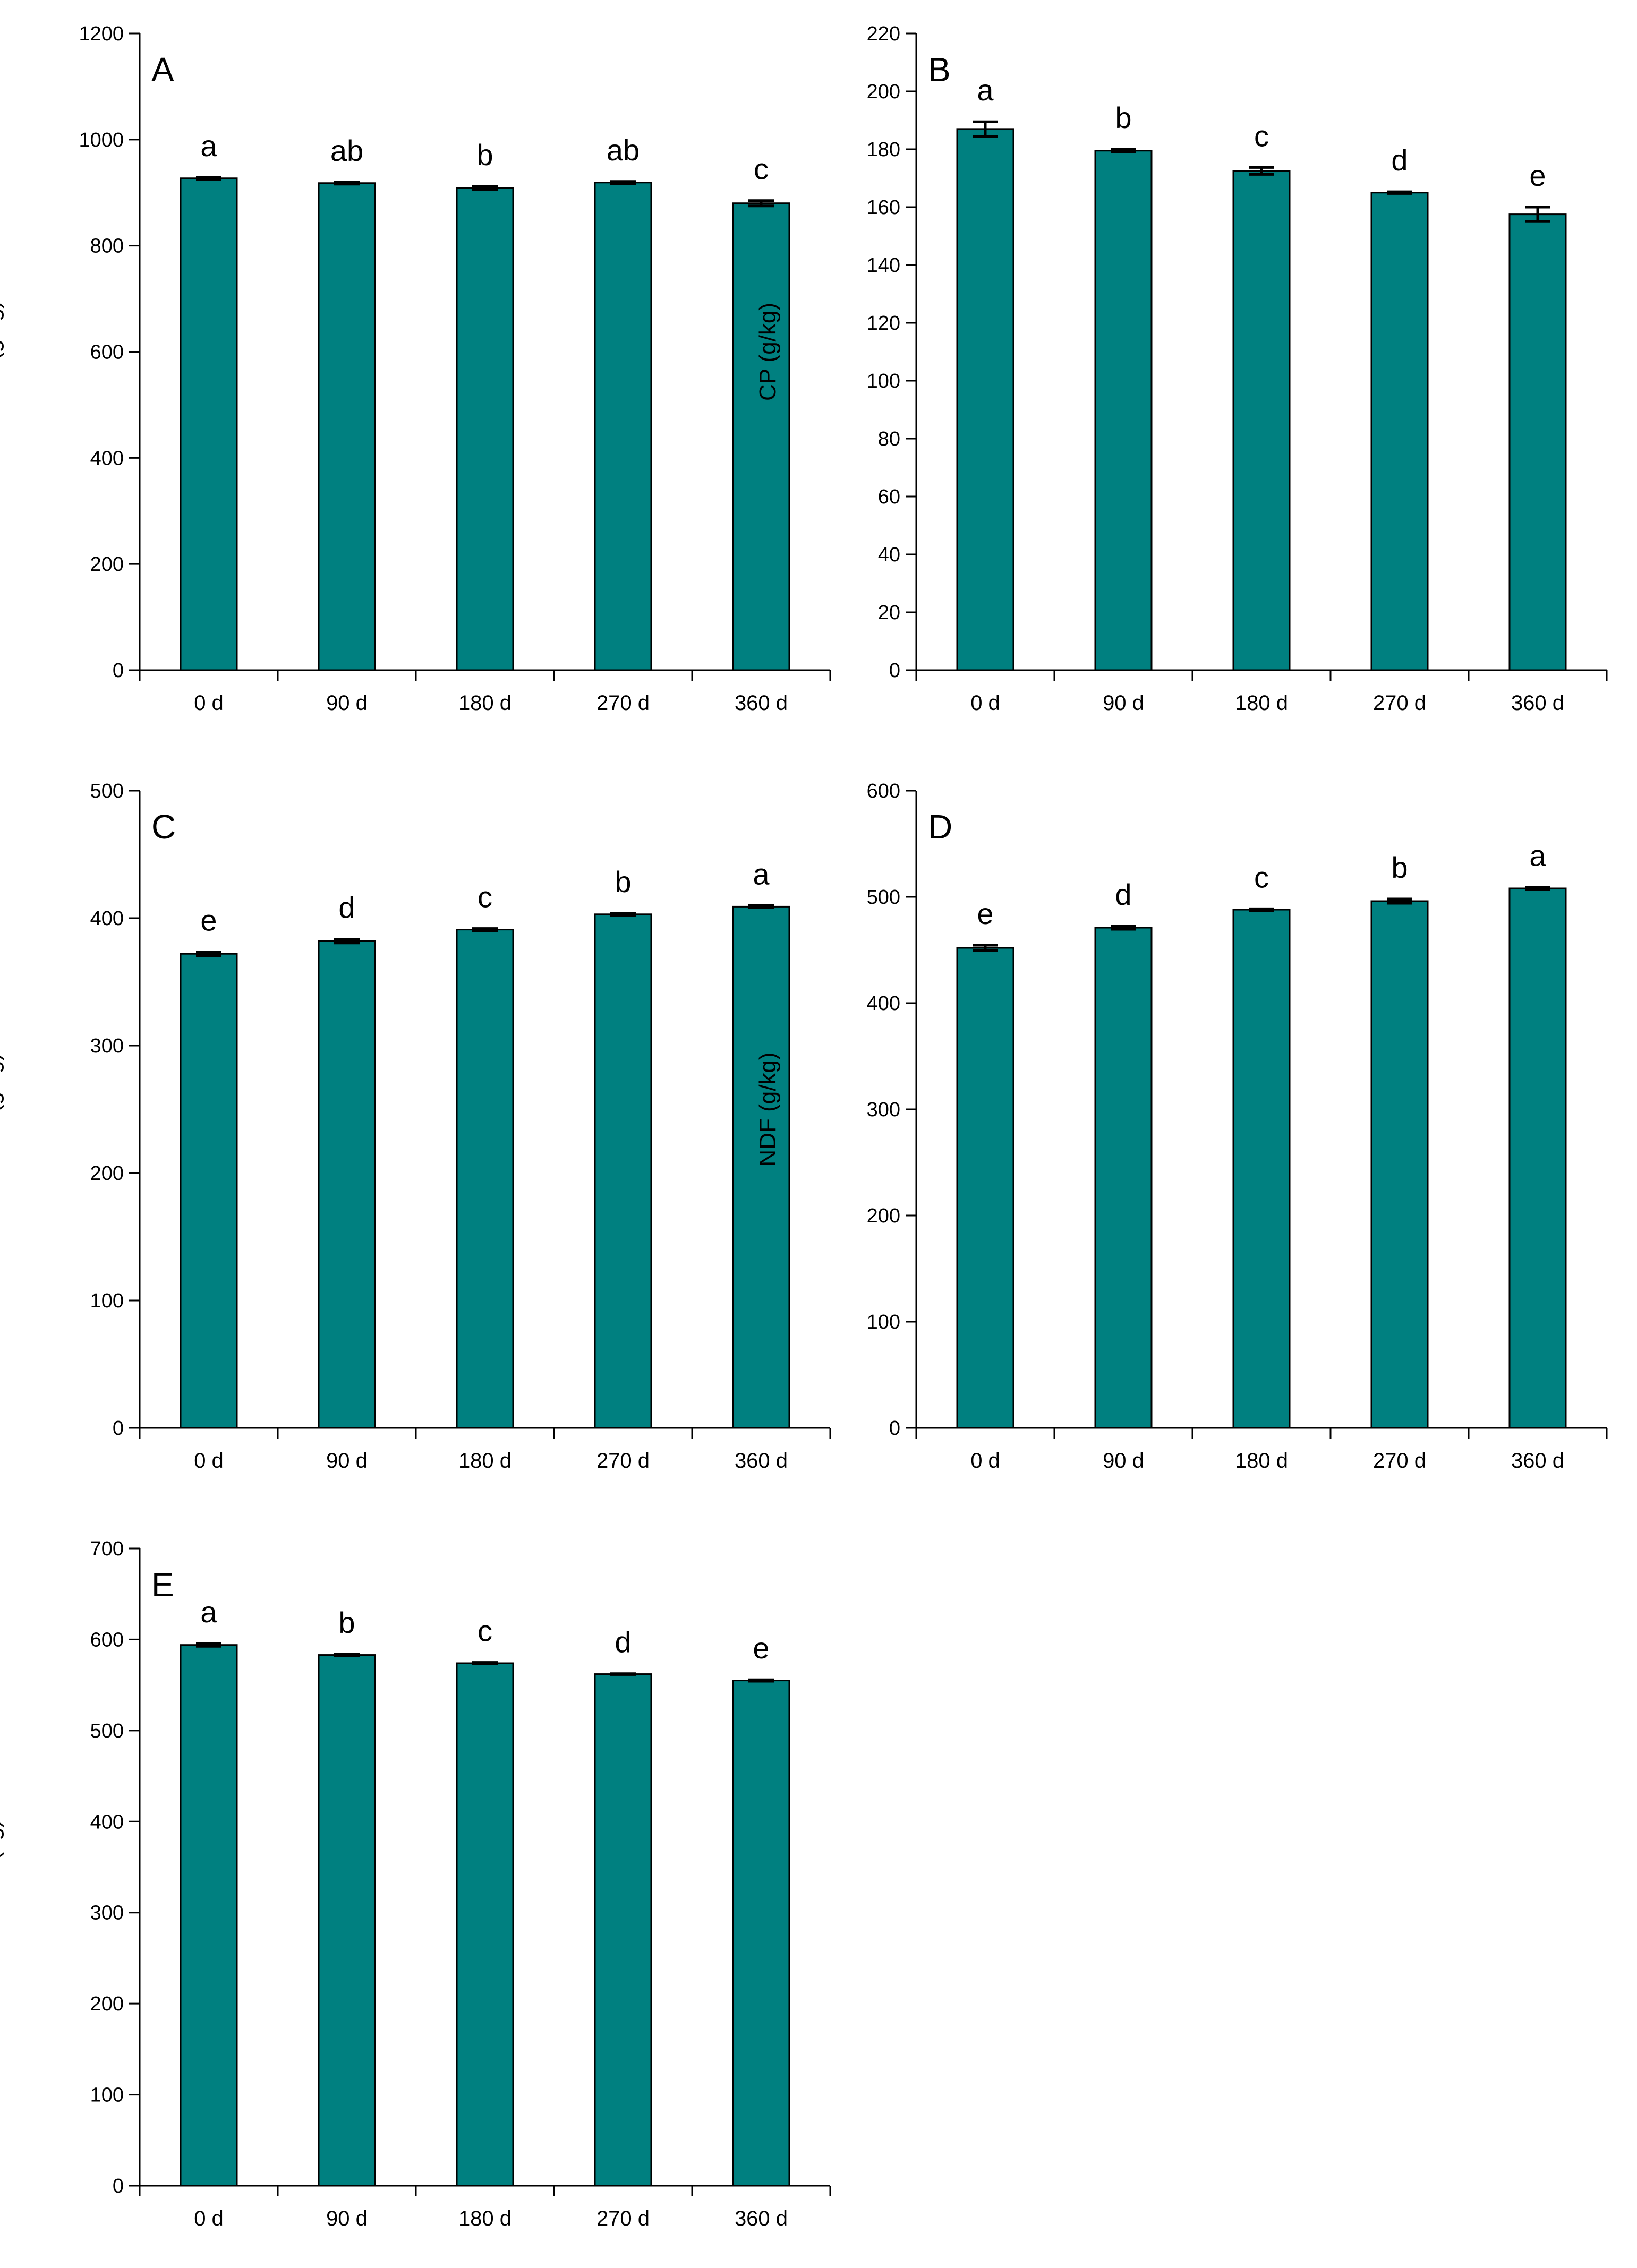 The width and height of the screenshot is (1637, 2268). I want to click on y-tick-label: 600, so click(107, 1640).